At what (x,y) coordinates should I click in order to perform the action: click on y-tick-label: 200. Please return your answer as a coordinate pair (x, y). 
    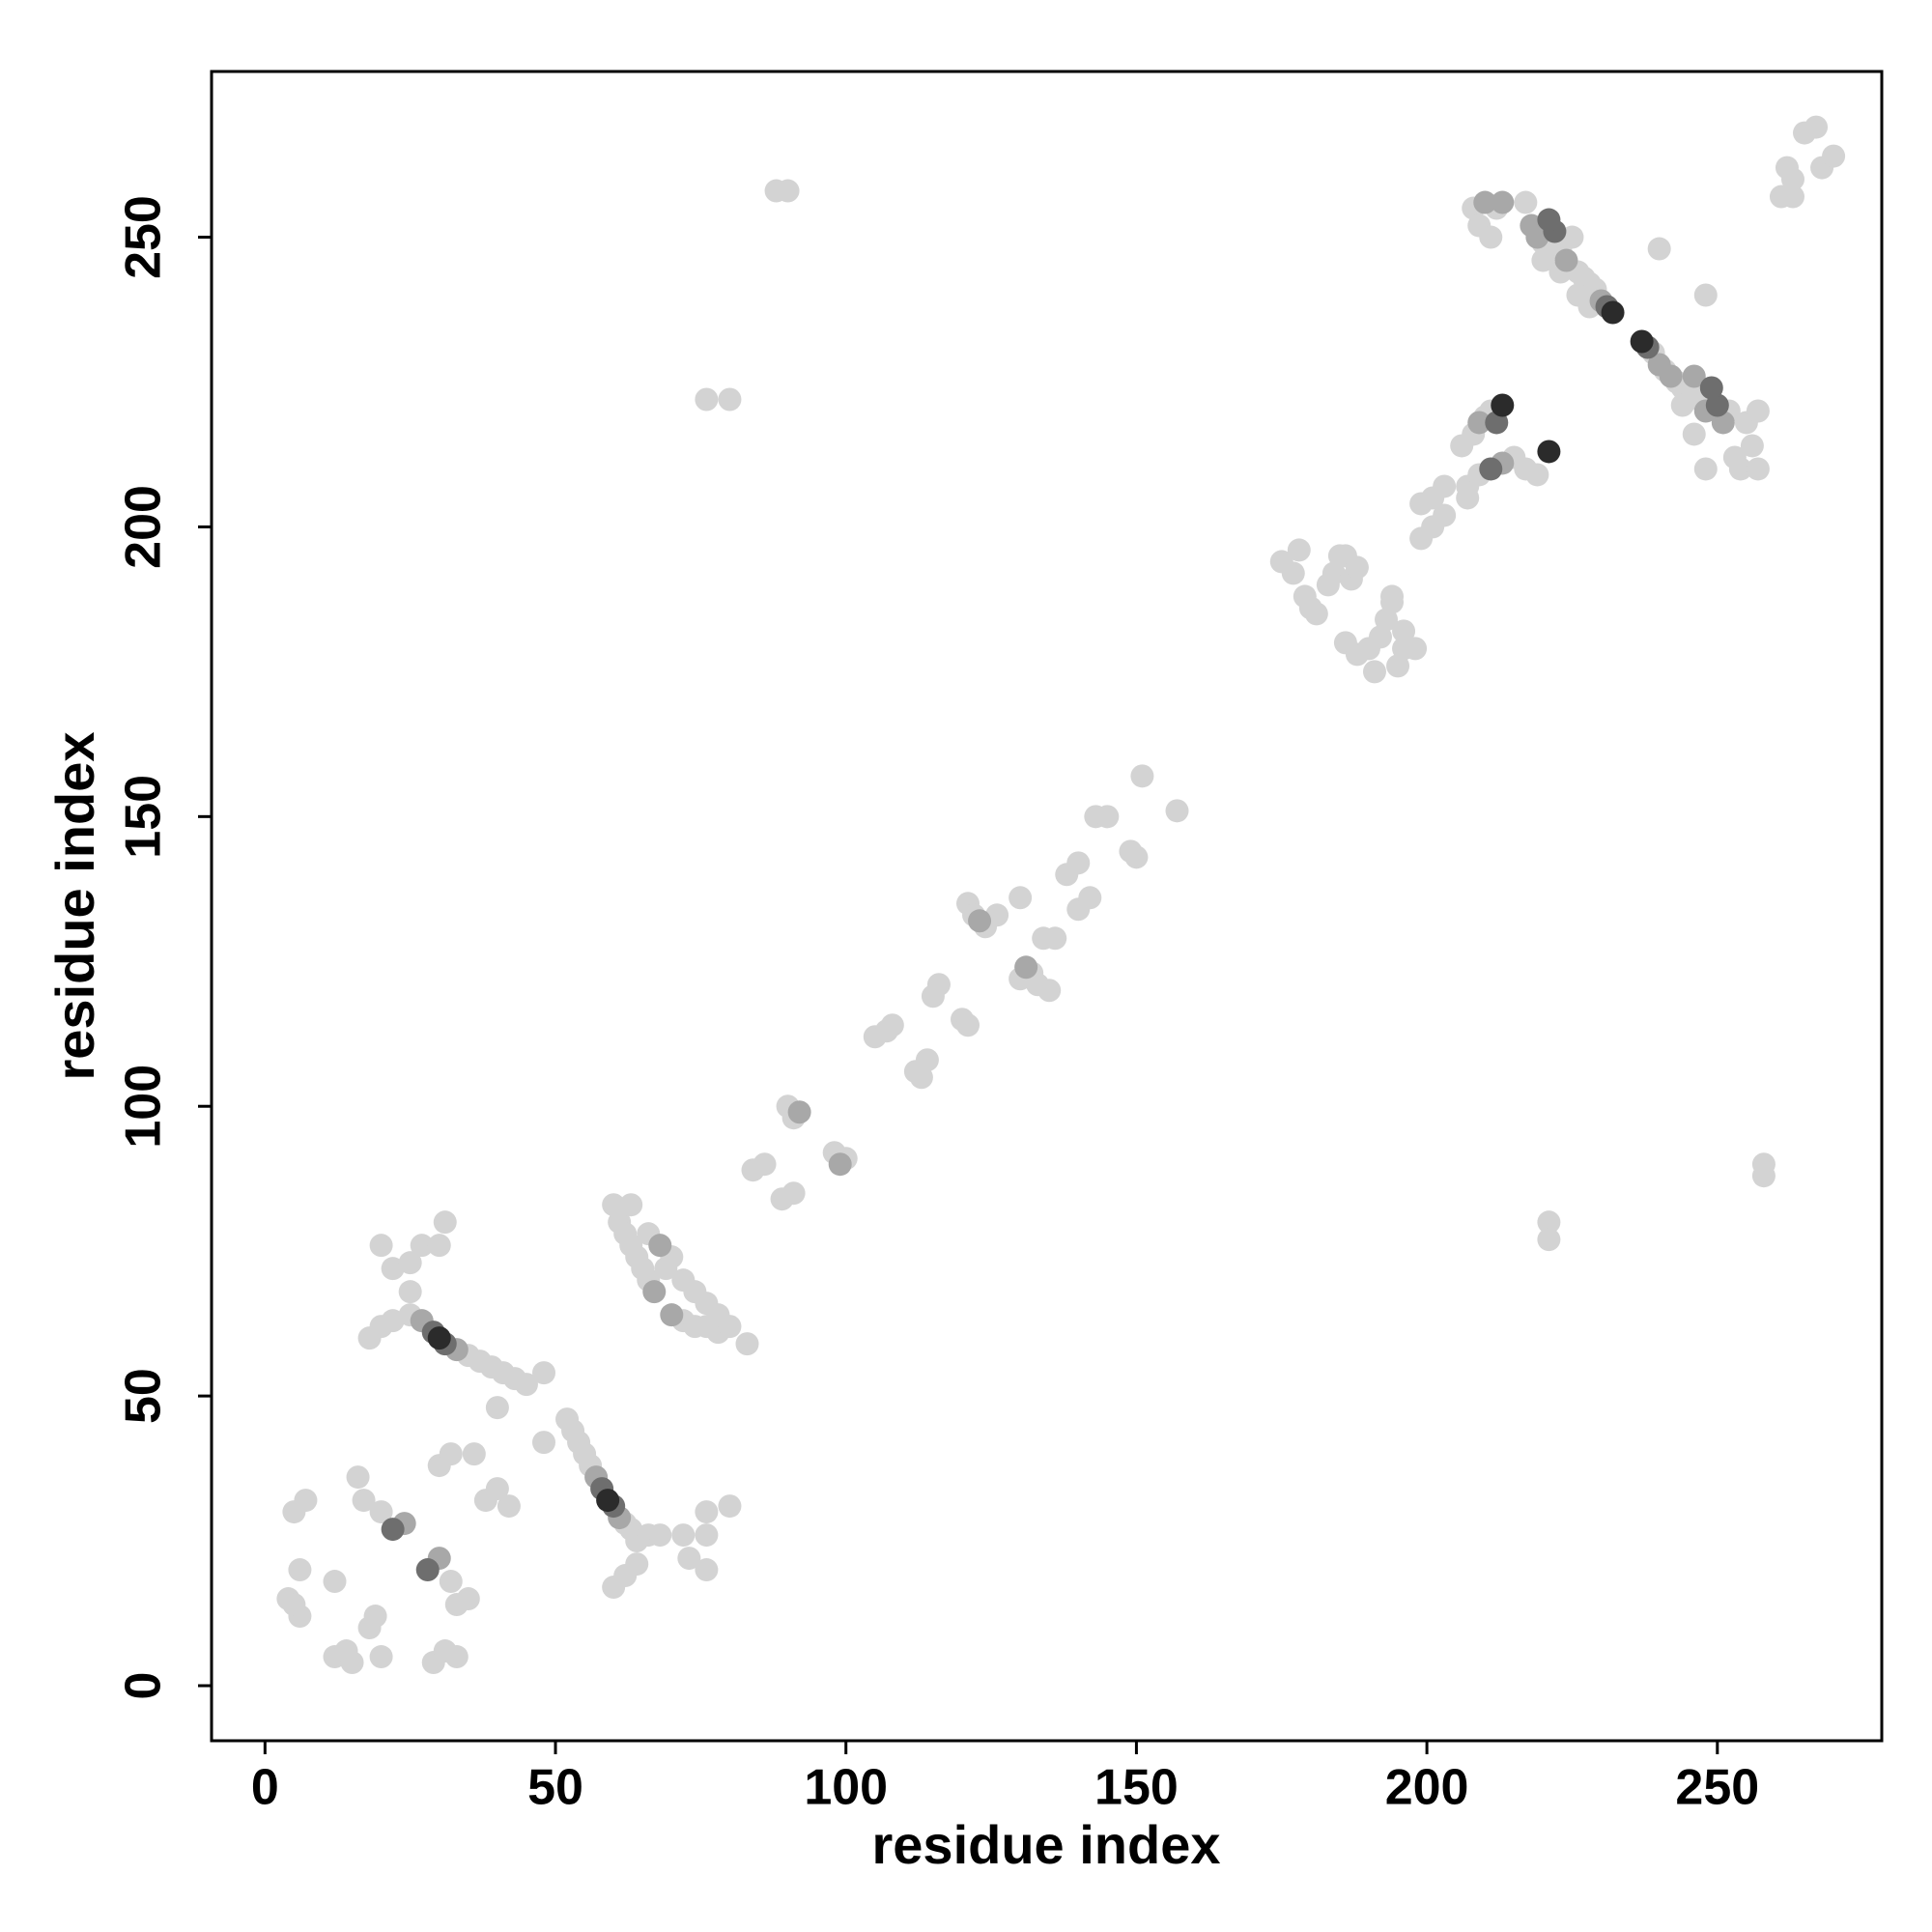
    Looking at the image, I should click on (144, 527).